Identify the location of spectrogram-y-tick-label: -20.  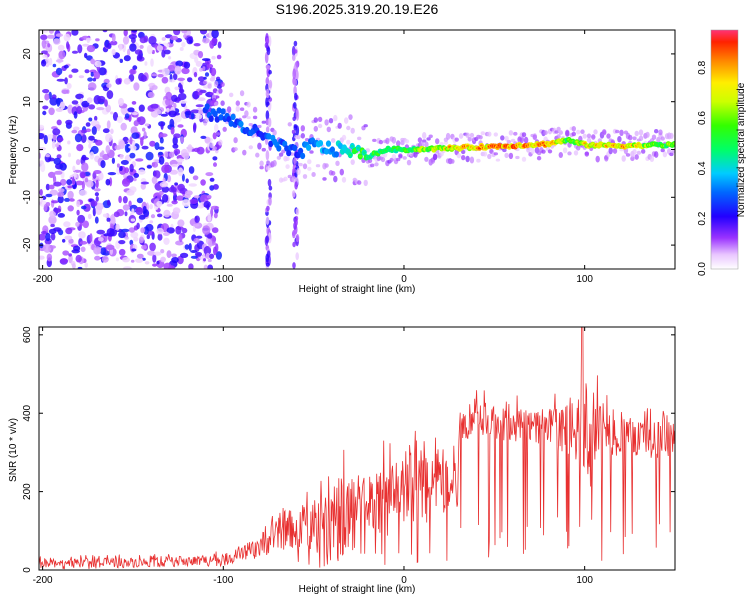
(27, 244).